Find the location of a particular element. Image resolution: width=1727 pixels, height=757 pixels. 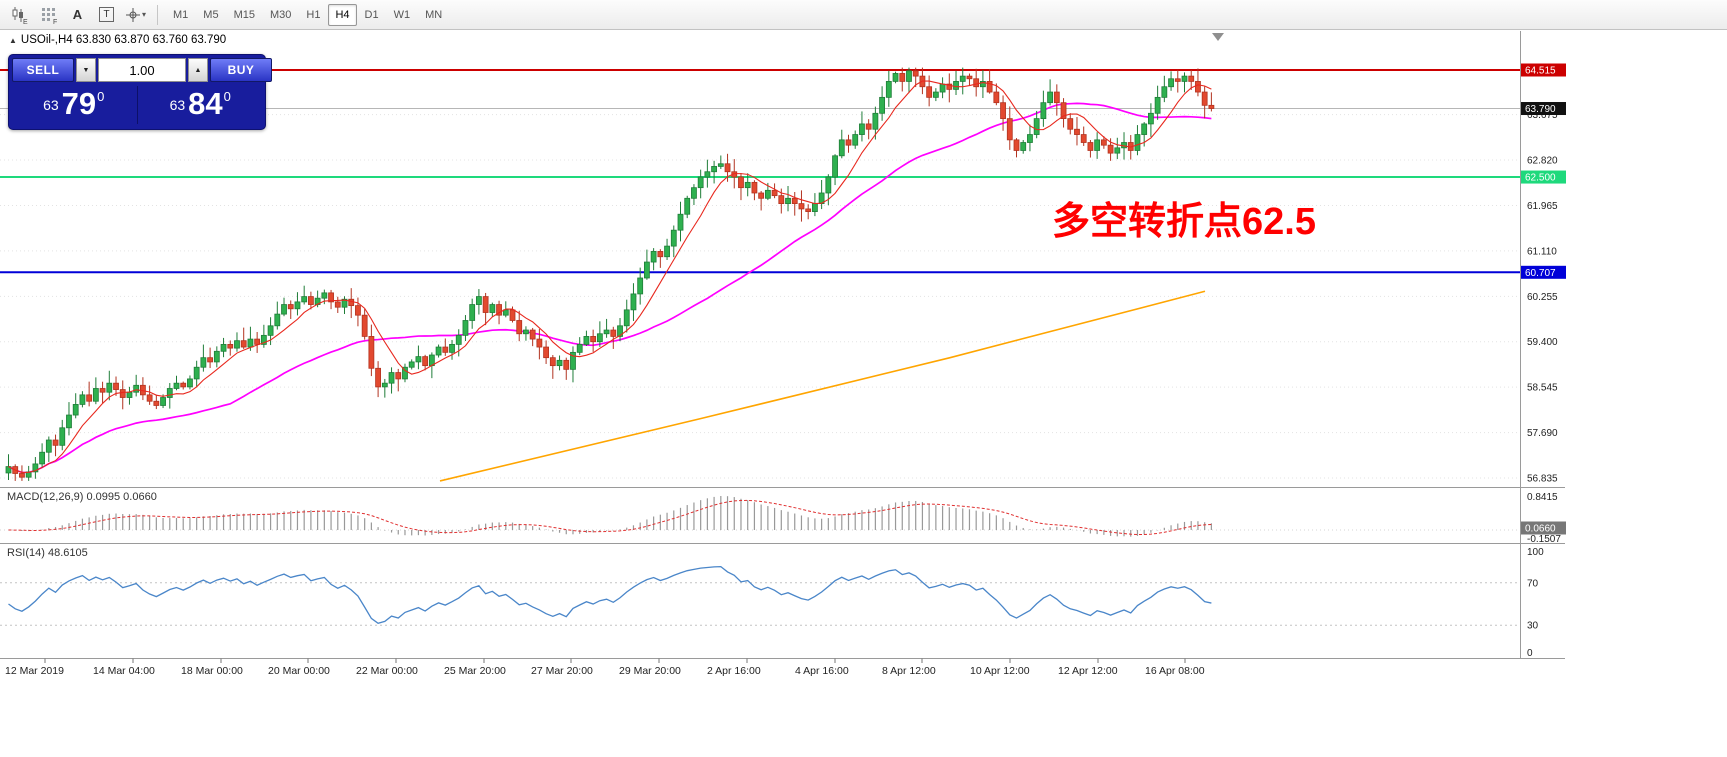

buy-button: BUY is located at coordinates (241, 70).